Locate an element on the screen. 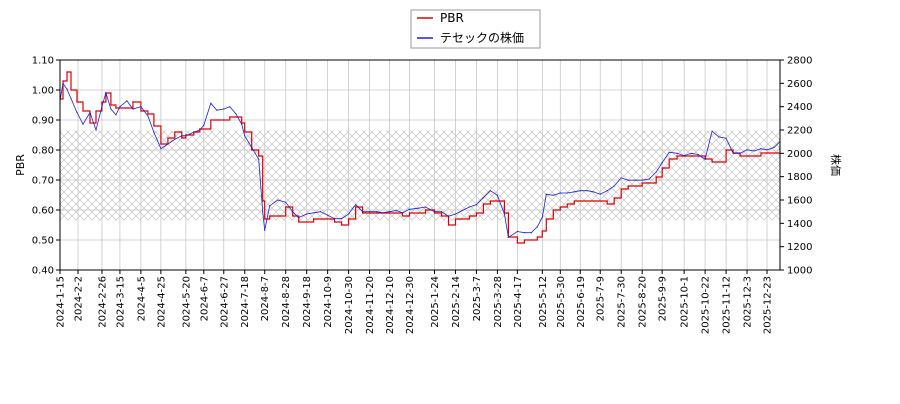  x-tick-label-27: 2025-7-30 is located at coordinates (622, 302).